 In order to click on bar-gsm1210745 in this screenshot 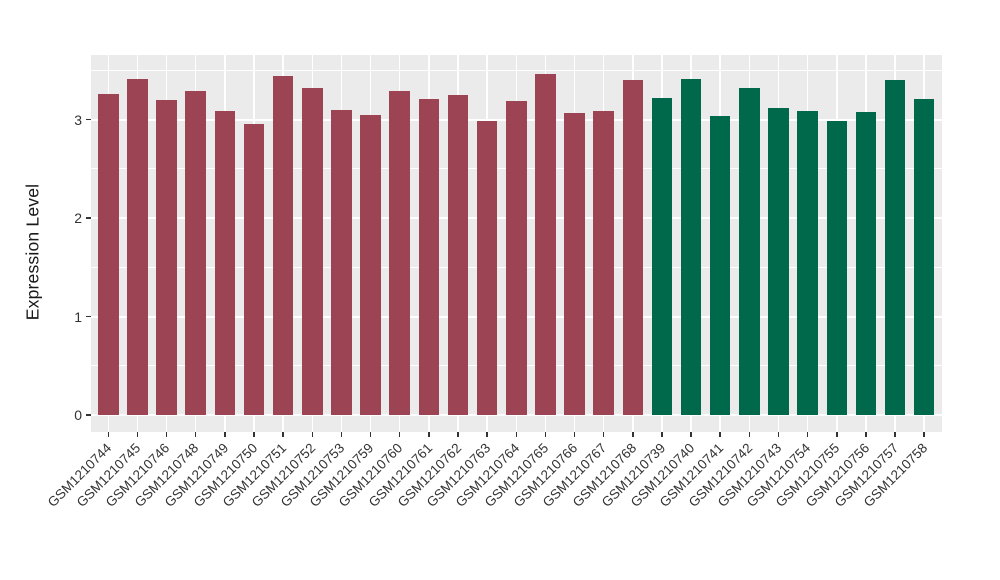, I will do `click(137, 247)`.